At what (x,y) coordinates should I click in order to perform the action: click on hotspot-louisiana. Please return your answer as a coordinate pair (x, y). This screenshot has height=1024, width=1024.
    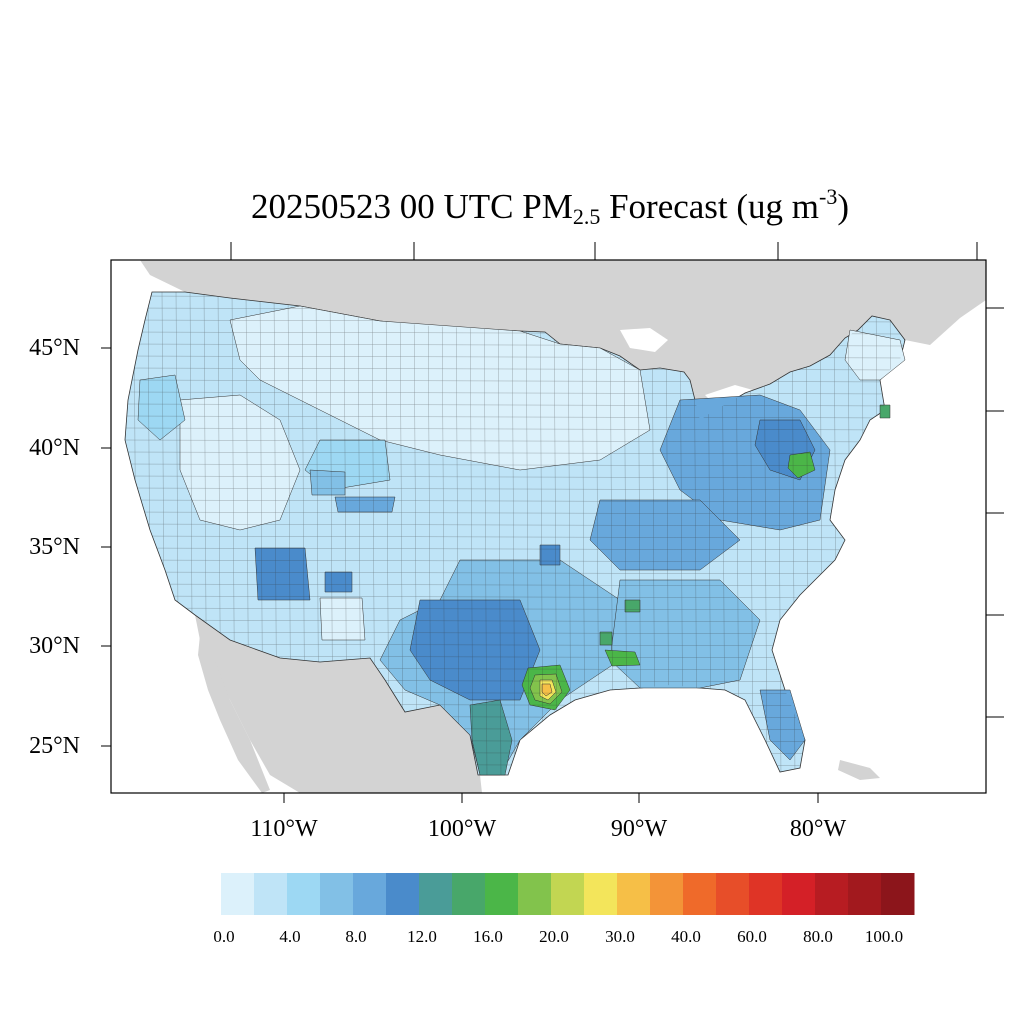
    Looking at the image, I should click on (620, 633).